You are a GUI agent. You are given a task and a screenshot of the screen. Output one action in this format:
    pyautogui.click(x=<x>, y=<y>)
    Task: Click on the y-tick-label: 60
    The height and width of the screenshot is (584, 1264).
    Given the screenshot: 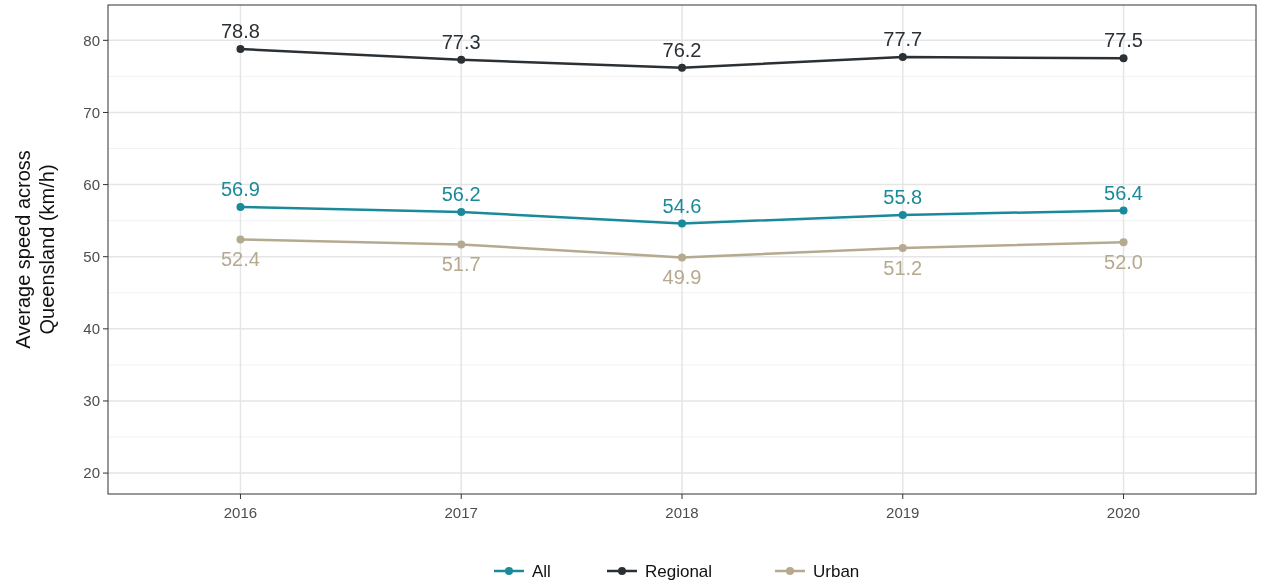 What is the action you would take?
    pyautogui.click(x=91, y=184)
    